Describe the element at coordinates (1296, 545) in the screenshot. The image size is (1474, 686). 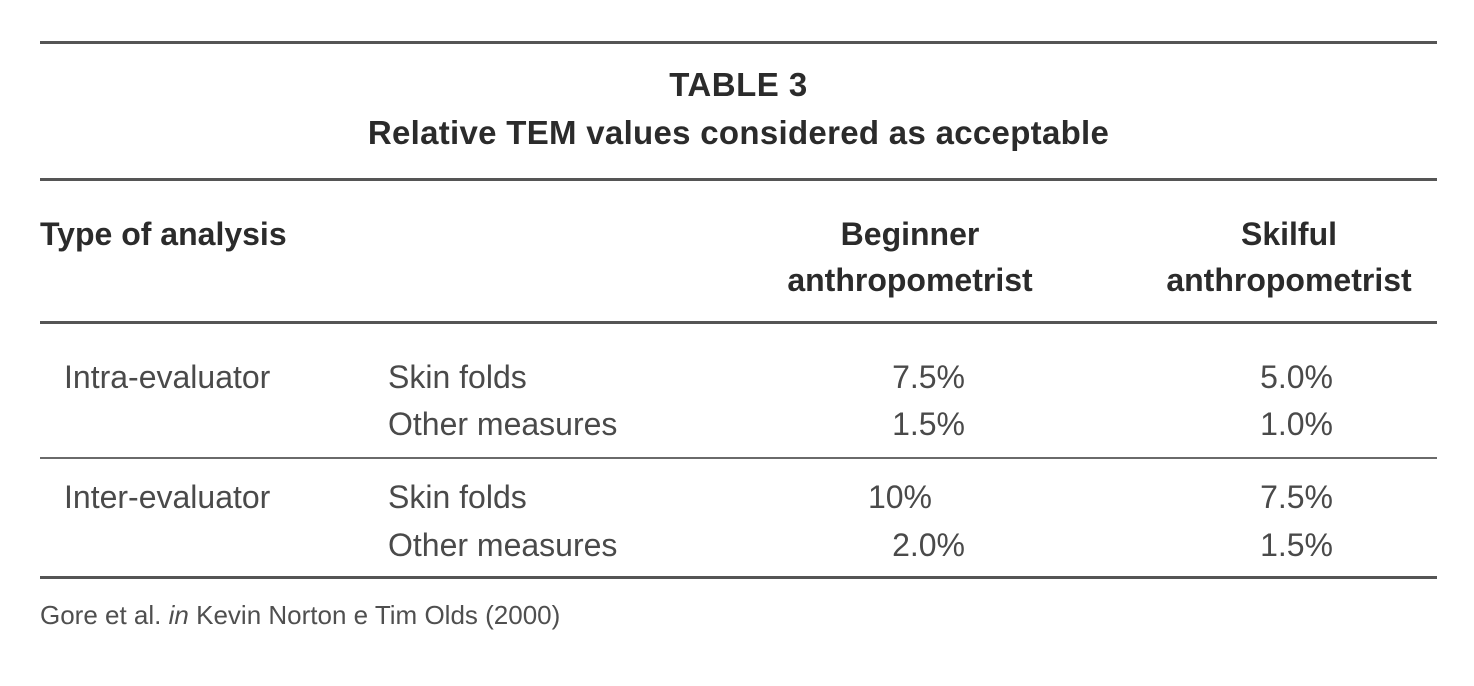
I see `table-row-skilful-value: 1.5%` at that location.